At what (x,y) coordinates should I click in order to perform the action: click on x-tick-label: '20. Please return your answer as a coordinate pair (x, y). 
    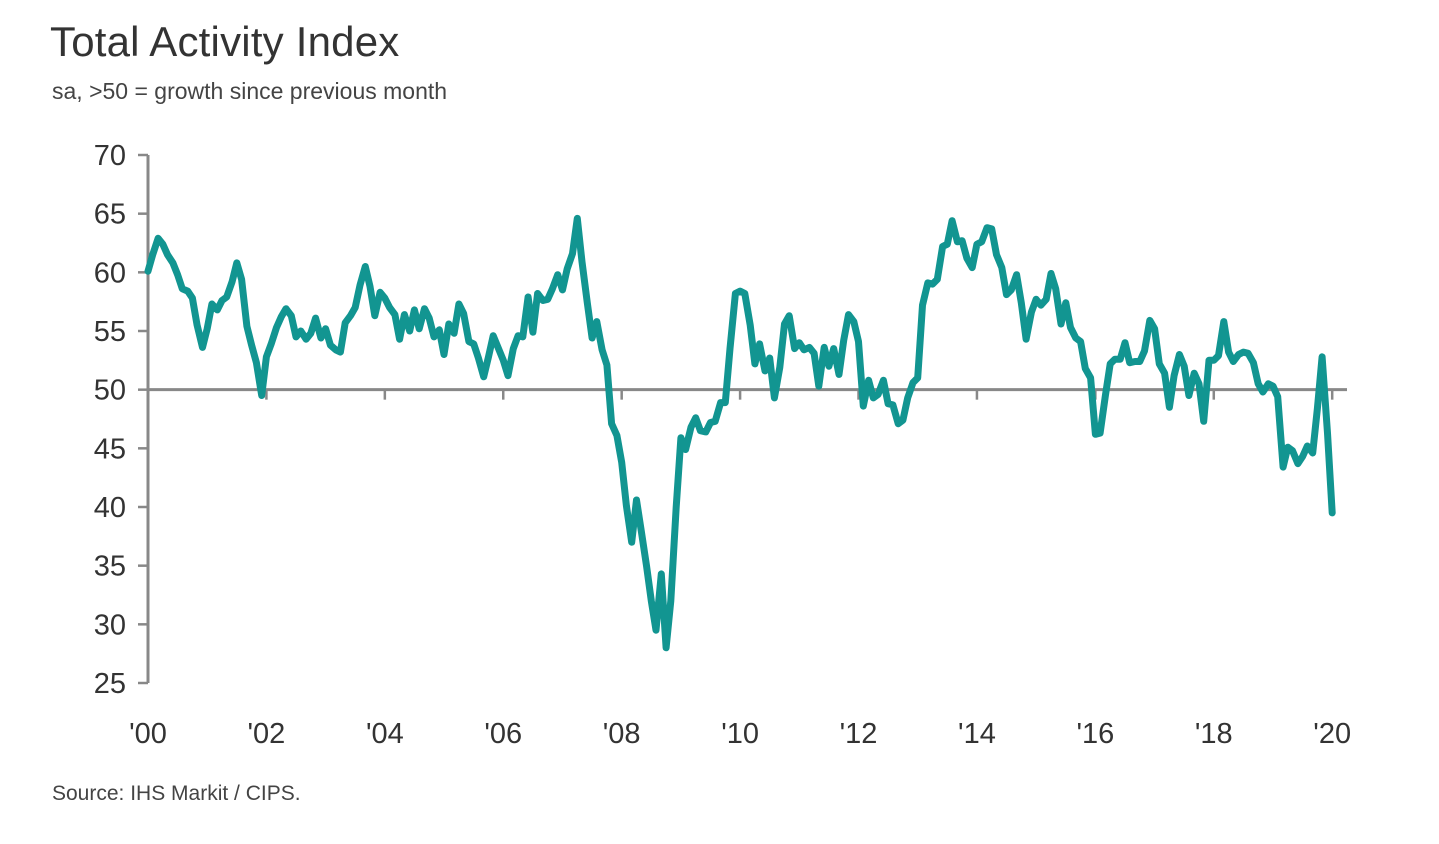
    Looking at the image, I should click on (1332, 734).